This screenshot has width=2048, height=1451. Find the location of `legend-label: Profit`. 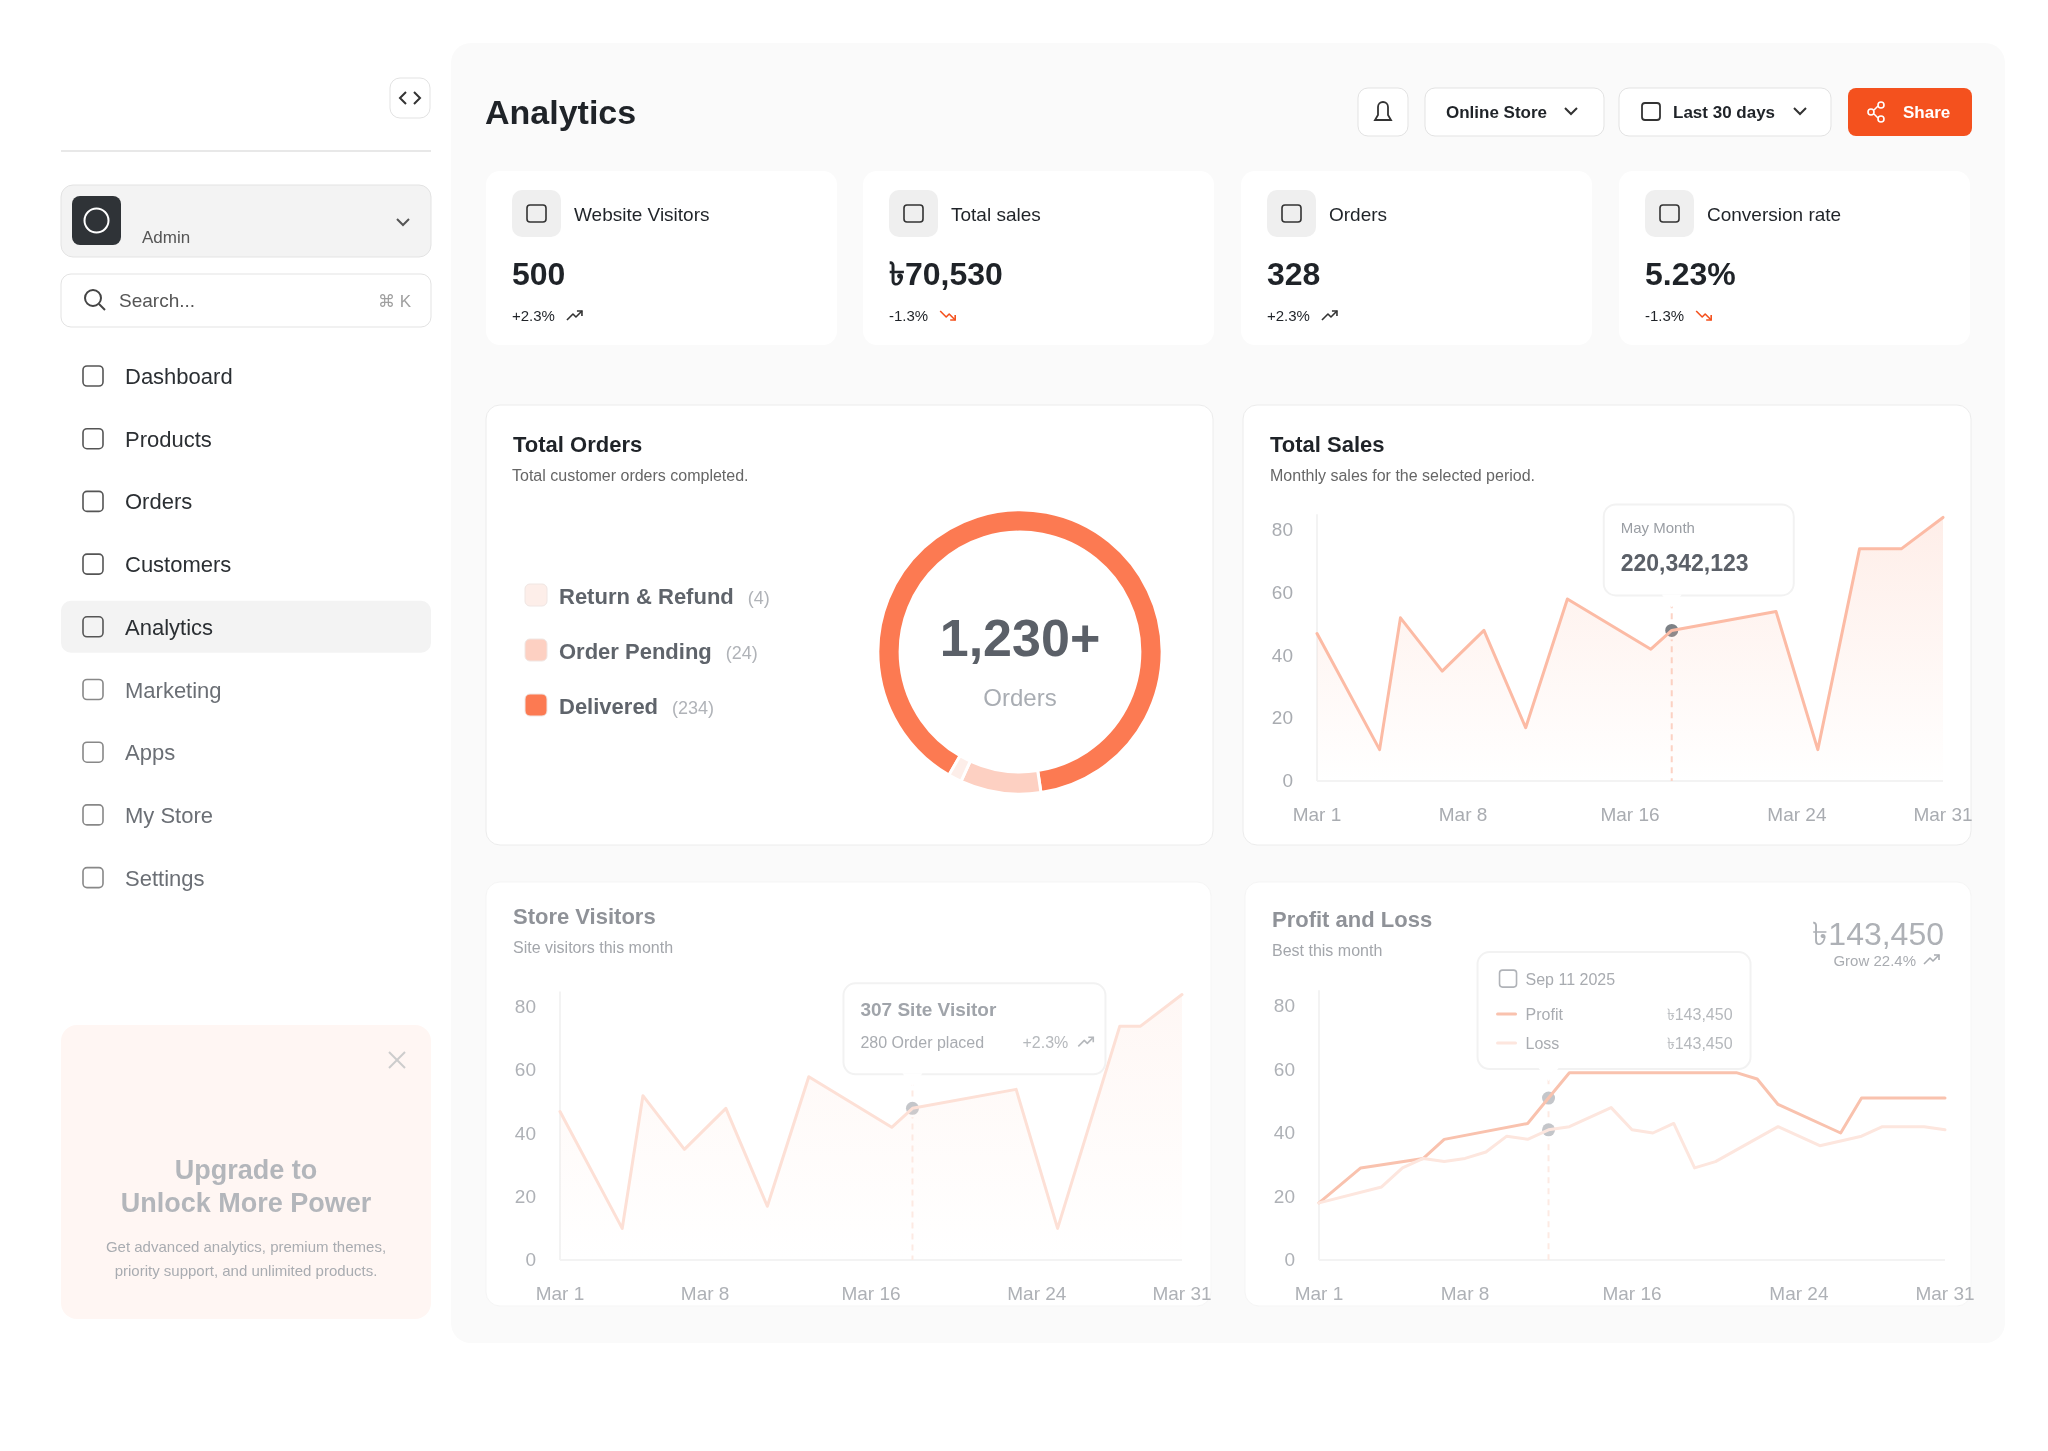

legend-label: Profit is located at coordinates (1544, 1015).